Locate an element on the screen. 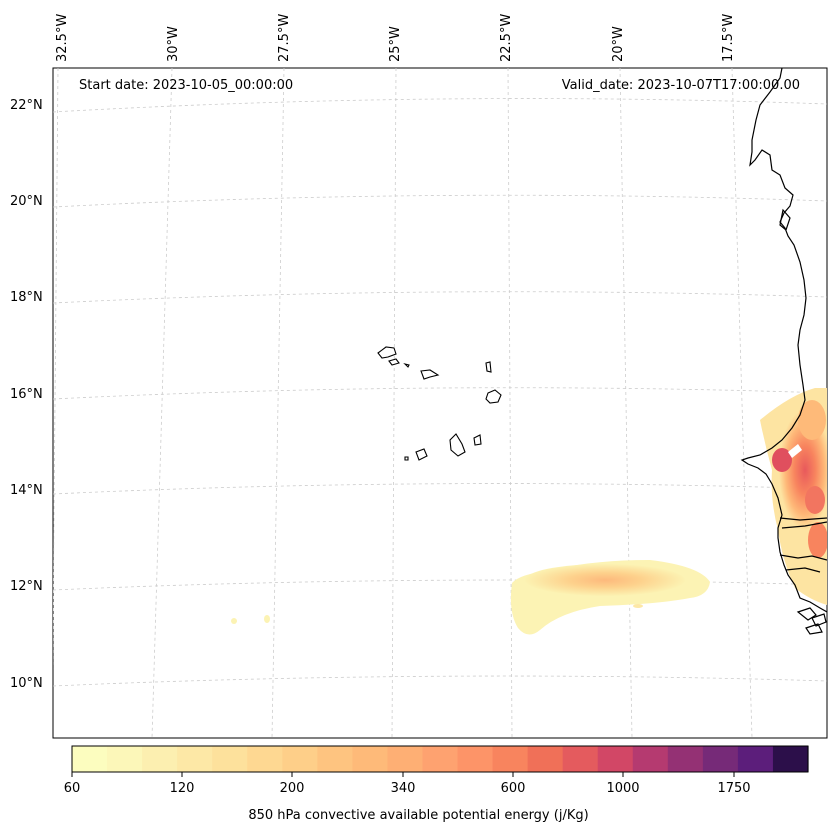 Image resolution: width=837 pixels, height=836 pixels. lat-label-18N: 18°N is located at coordinates (26, 297).